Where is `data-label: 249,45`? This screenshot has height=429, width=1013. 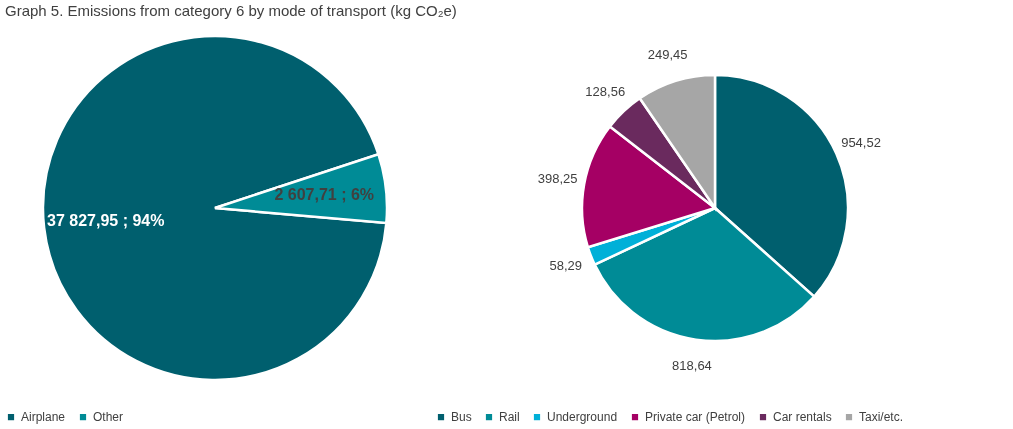 data-label: 249,45 is located at coordinates (667, 55).